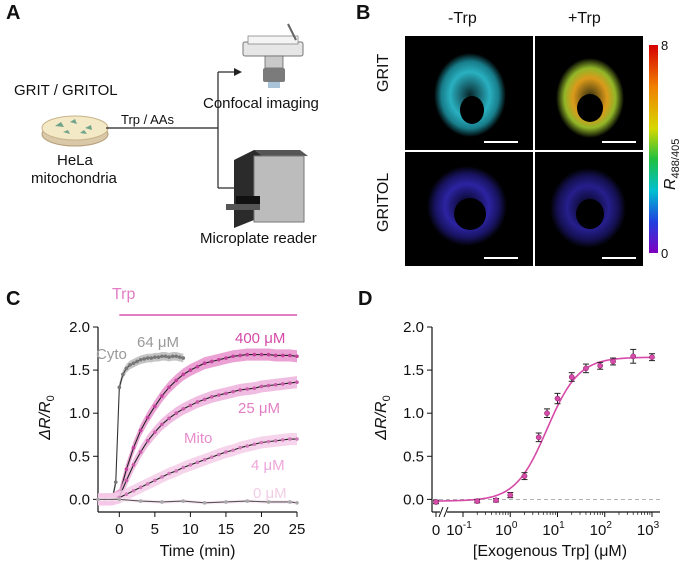 This screenshot has width=685, height=583. What do you see at coordinates (74, 178) in the screenshot?
I see `cell-organelle-label: mitochondria` at bounding box center [74, 178].